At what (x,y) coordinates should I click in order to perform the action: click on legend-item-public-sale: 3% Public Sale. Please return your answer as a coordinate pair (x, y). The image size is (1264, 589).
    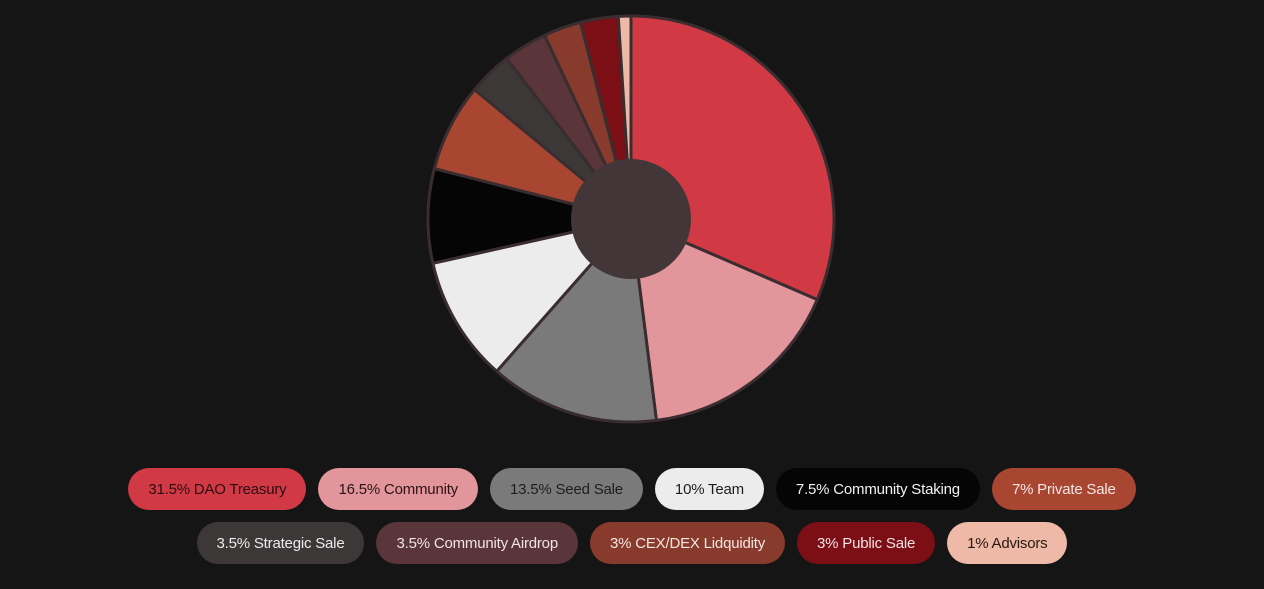
    Looking at the image, I should click on (866, 543).